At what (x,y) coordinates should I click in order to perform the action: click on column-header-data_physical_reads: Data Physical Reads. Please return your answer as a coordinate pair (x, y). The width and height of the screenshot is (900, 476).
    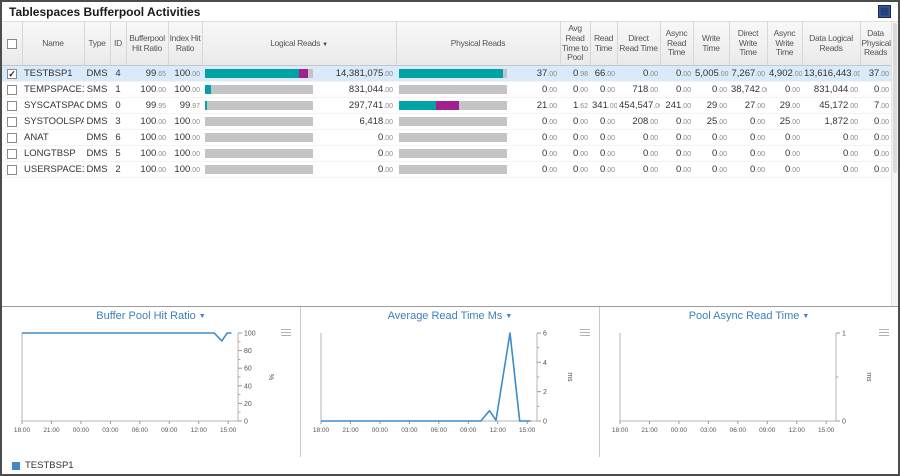
    Looking at the image, I should click on (876, 44).